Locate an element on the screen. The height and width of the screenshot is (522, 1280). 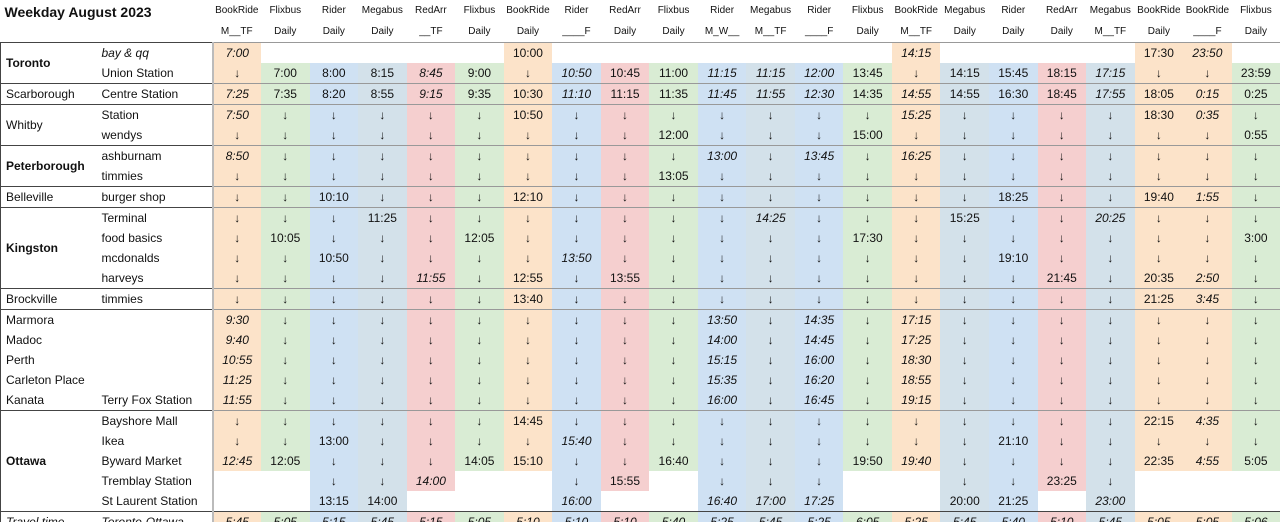
time-cell: 11:10 is located at coordinates (576, 94).